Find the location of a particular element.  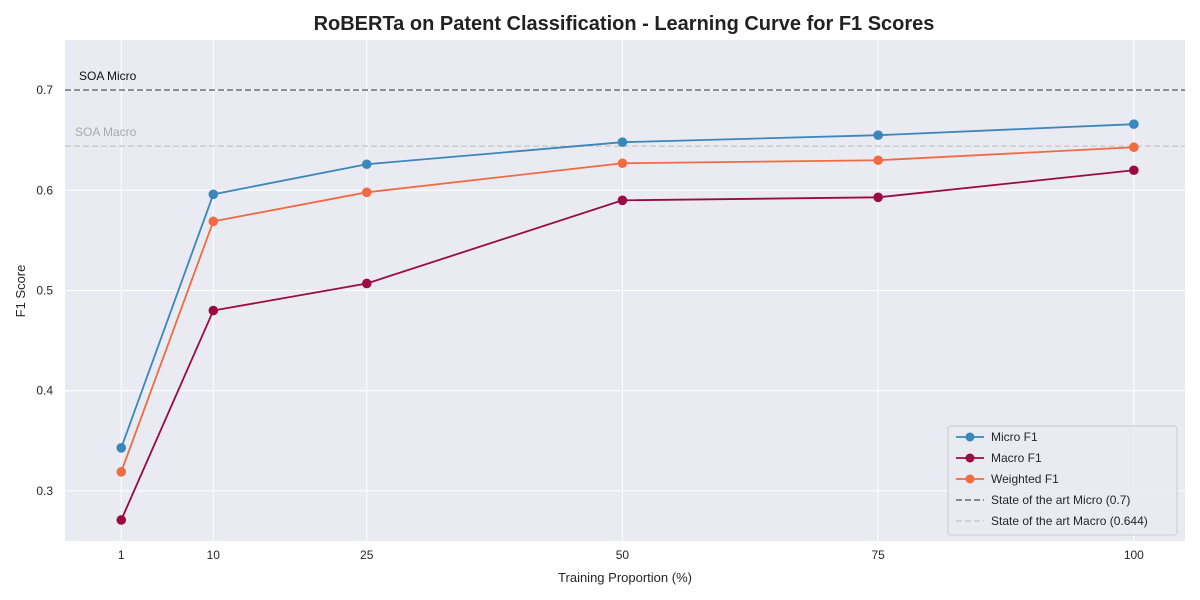

legend-item-macro-f1: Macro F1 is located at coordinates (999, 458).